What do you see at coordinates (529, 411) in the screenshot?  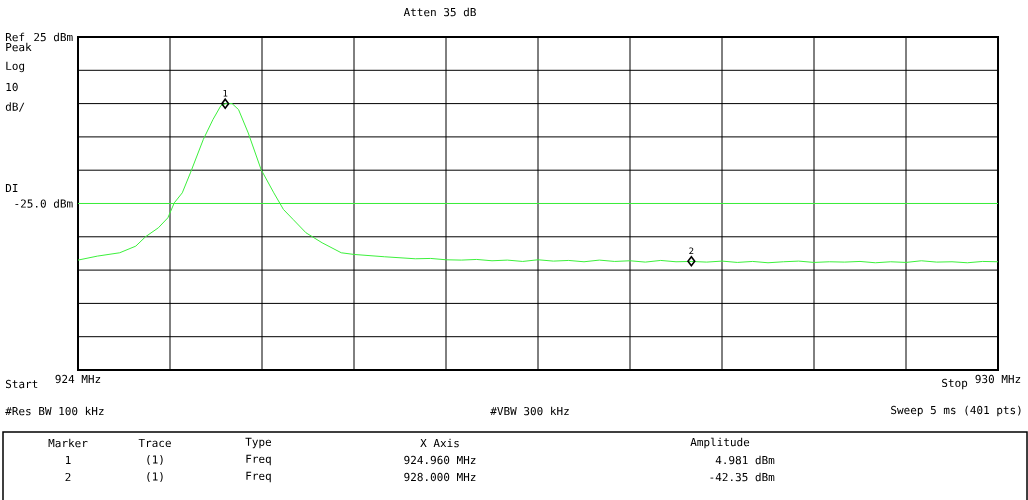 I see `text: #VBW 300 kHz` at bounding box center [529, 411].